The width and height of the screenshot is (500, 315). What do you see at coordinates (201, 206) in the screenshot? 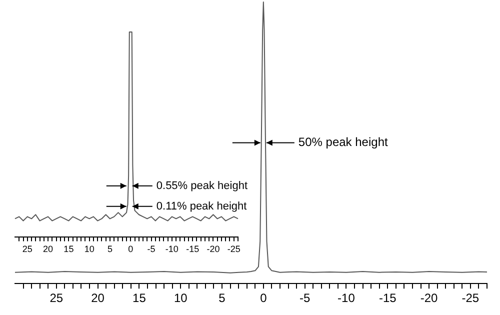
I see `annotation: 0.11% peak height` at bounding box center [201, 206].